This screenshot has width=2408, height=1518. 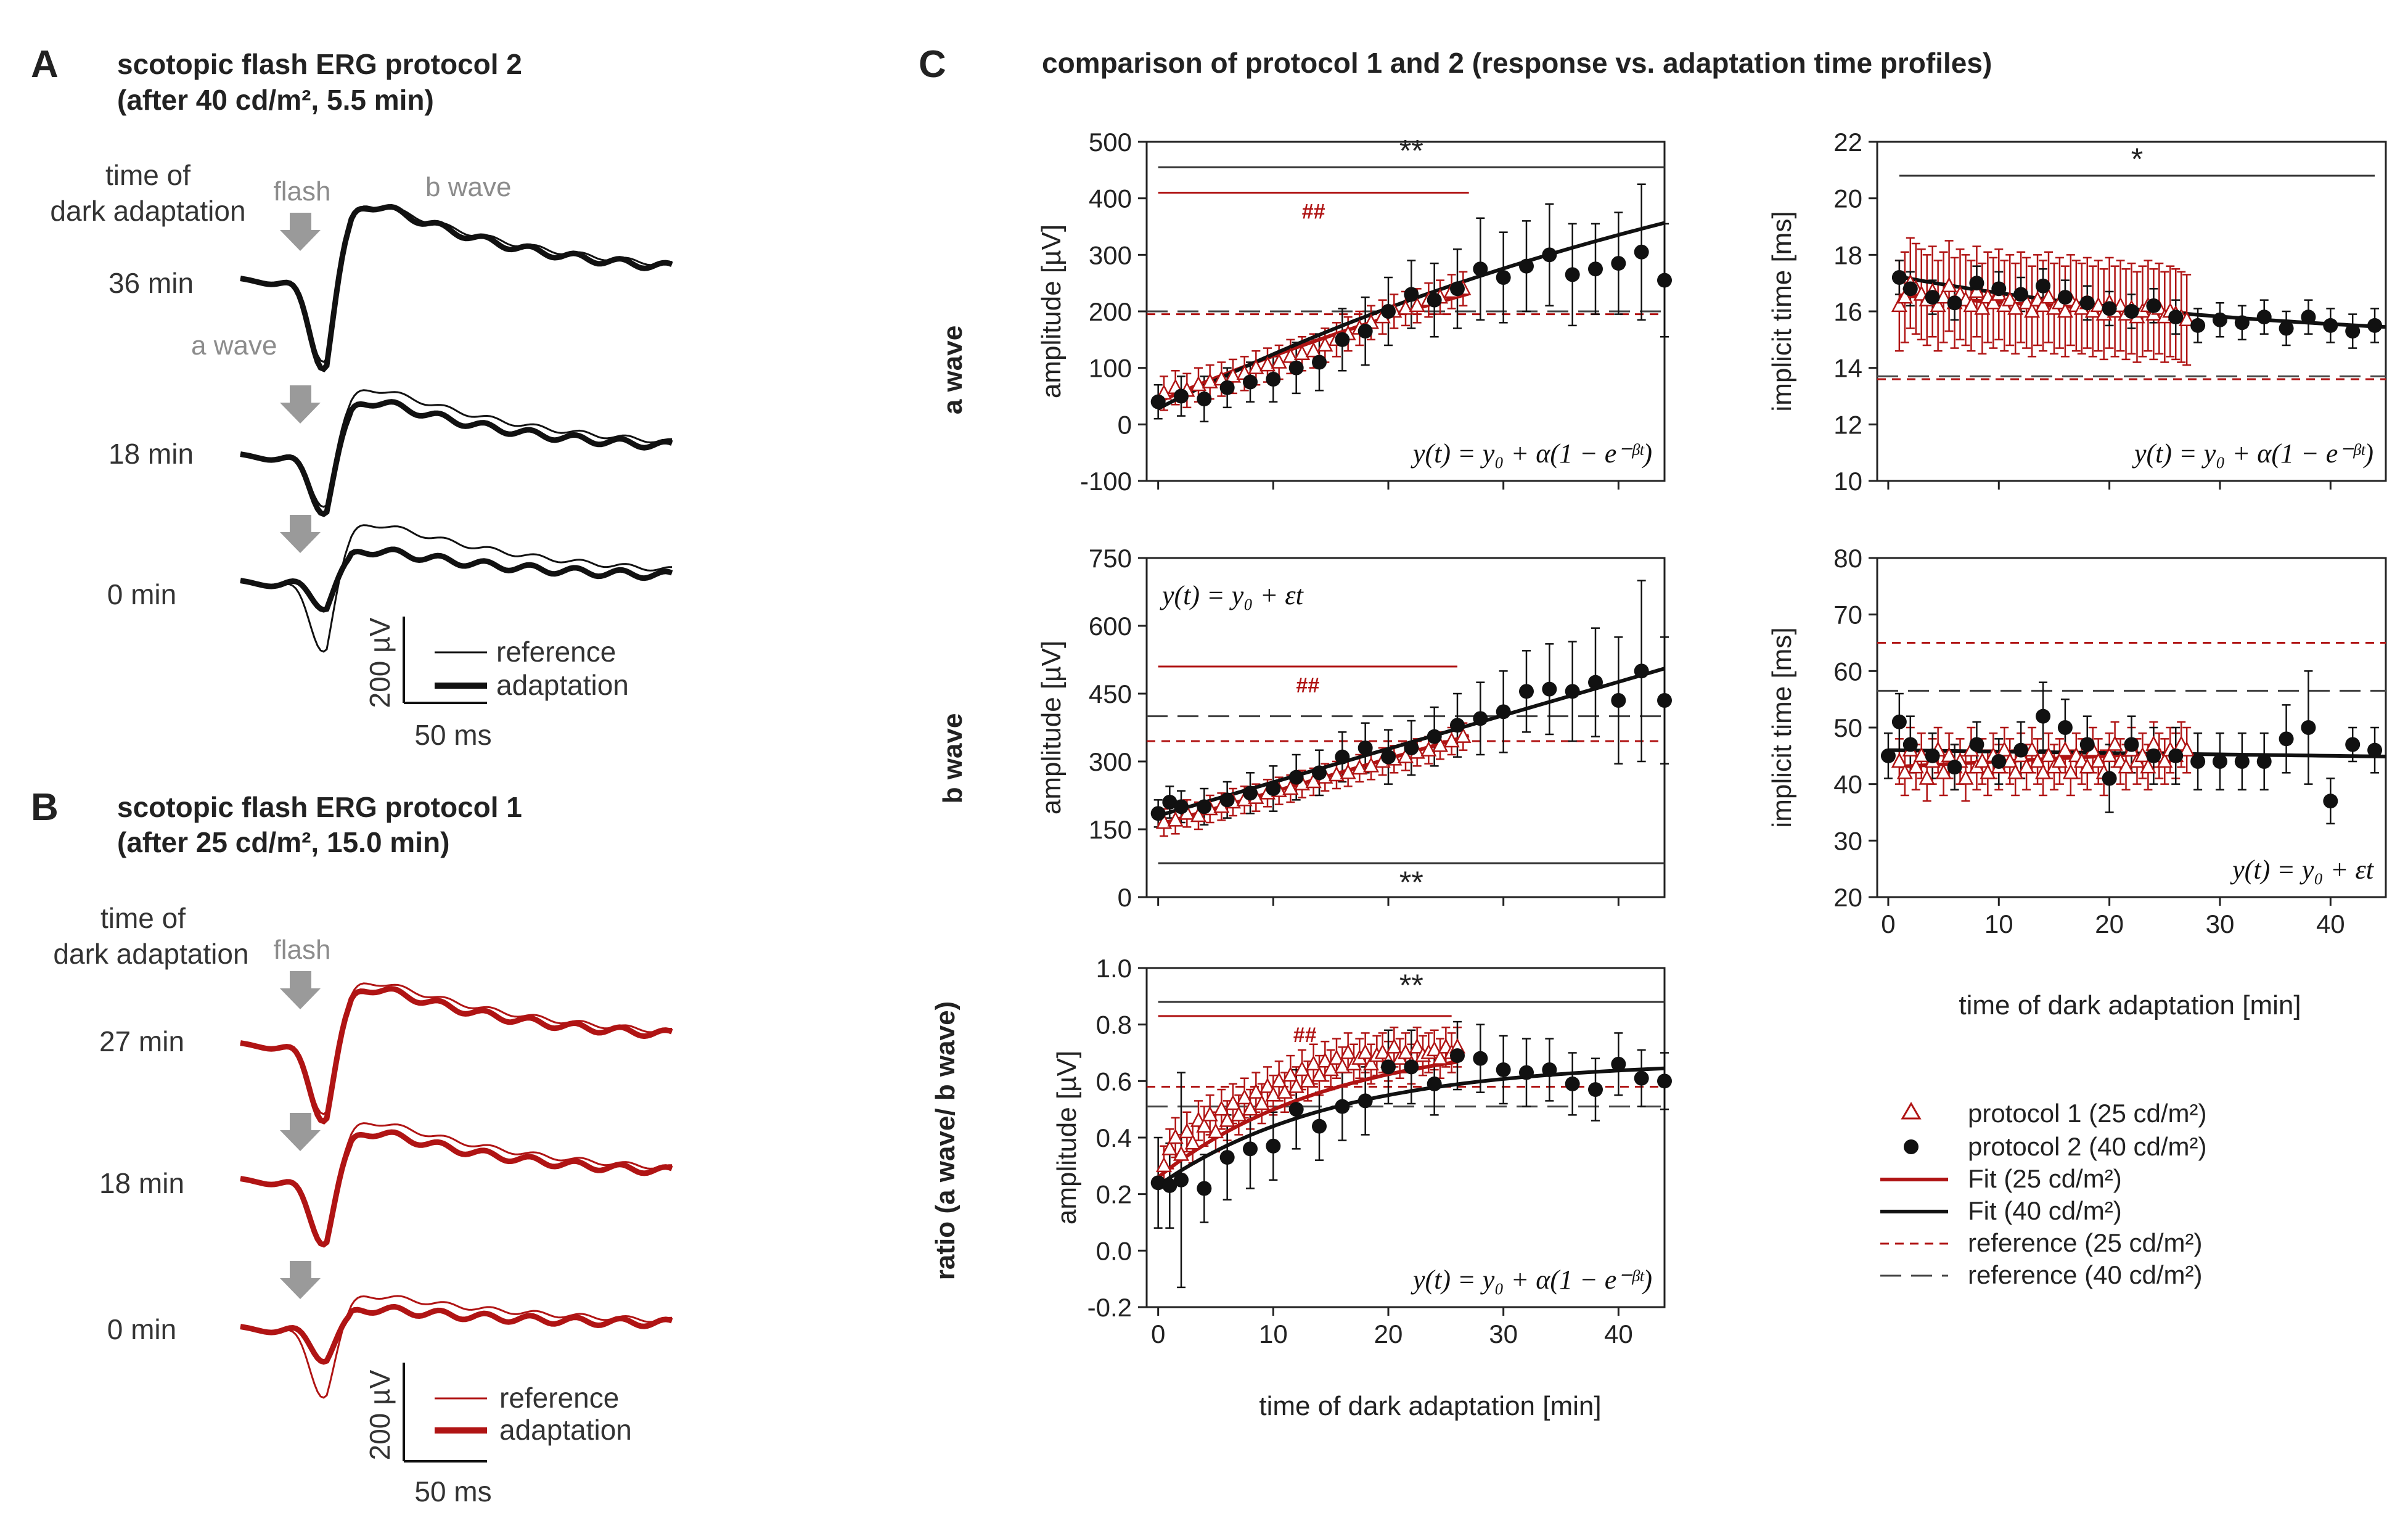 What do you see at coordinates (302, 192) in the screenshot?
I see `panel-a-flash-label: flash` at bounding box center [302, 192].